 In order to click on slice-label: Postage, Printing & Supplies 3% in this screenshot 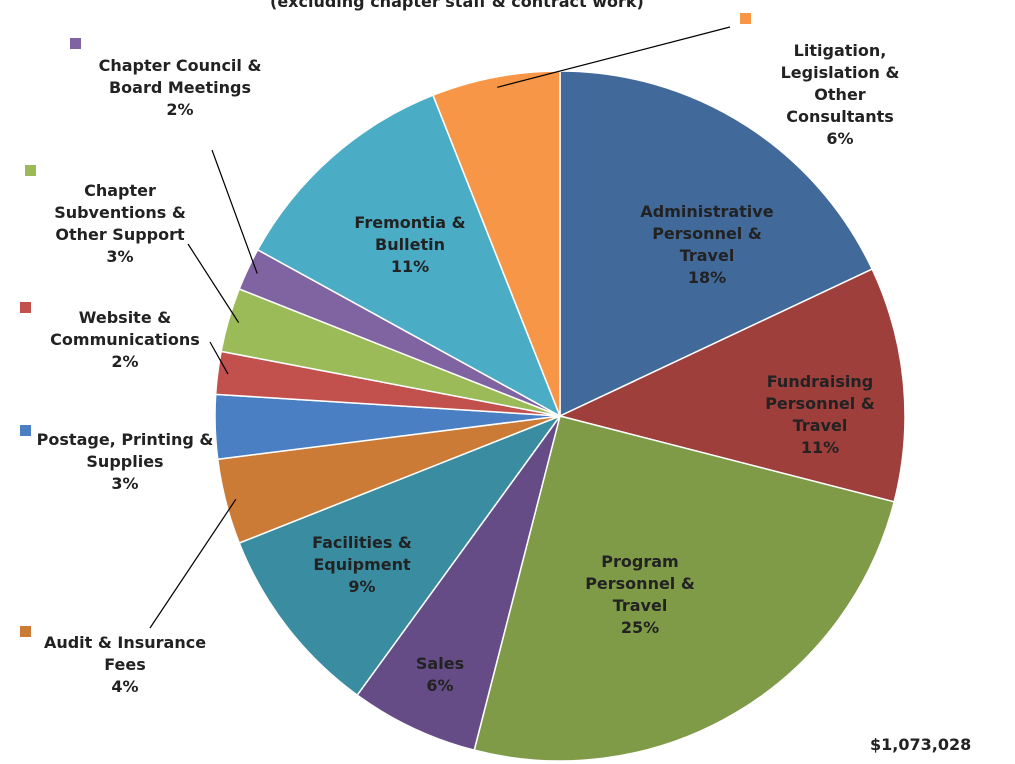, I will do `click(125, 462)`.